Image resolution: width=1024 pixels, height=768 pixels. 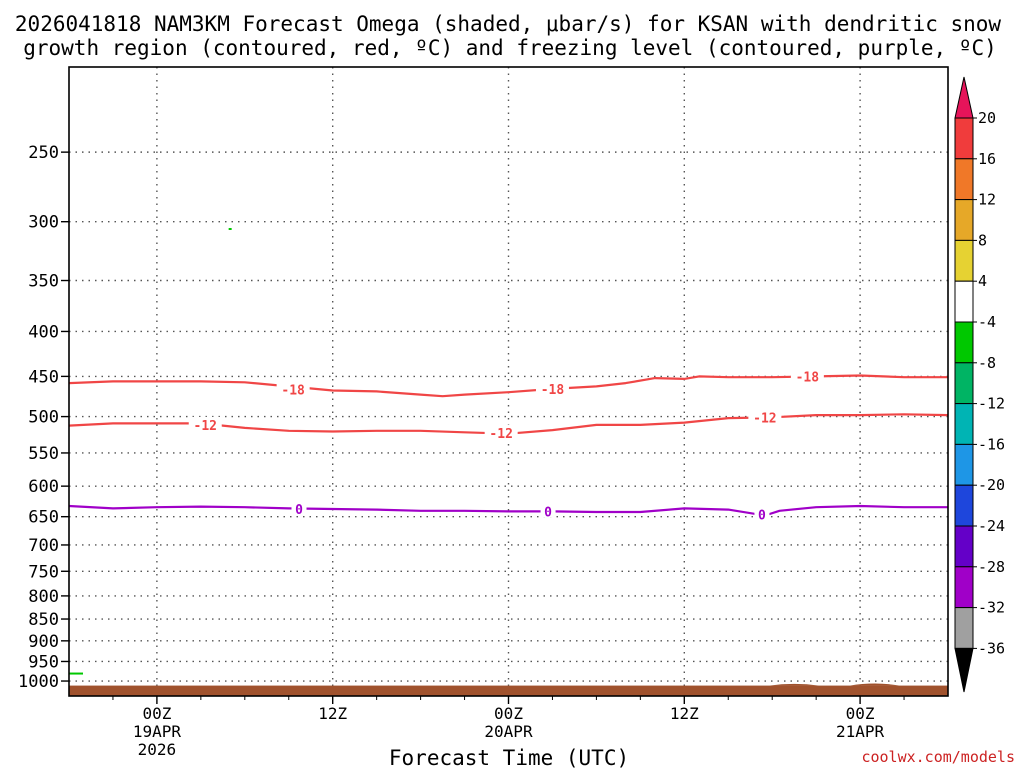 I want to click on colorbar-tick-label: 8, so click(x=982, y=240).